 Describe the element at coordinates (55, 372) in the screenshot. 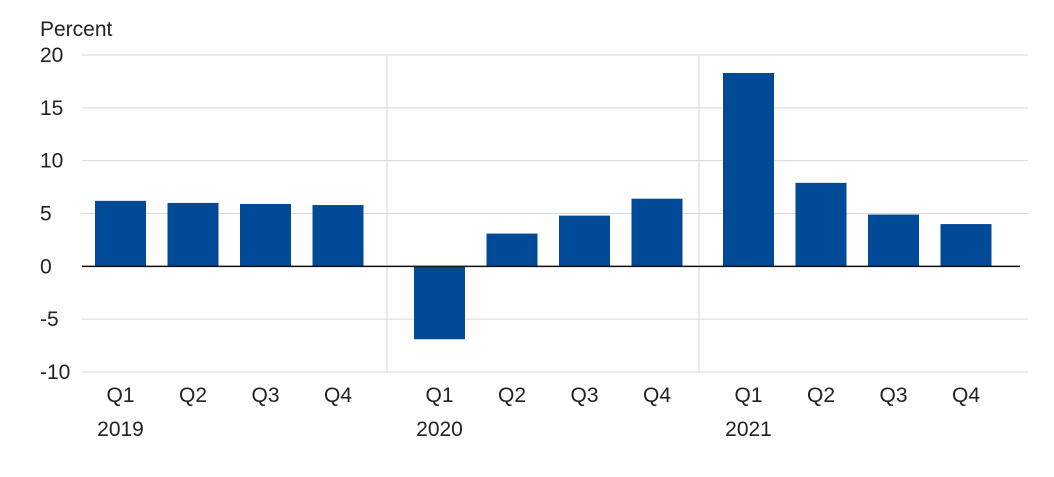

I see `y-tick-label: -10` at that location.